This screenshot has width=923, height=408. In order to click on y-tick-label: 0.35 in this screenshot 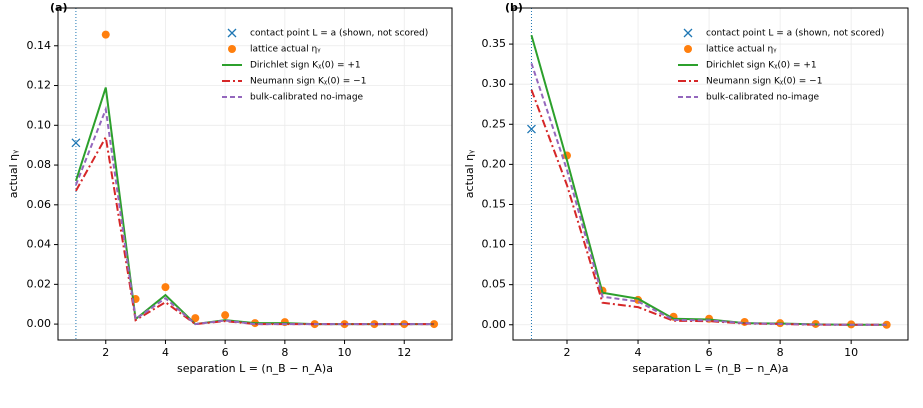, I will do `click(494, 43)`.